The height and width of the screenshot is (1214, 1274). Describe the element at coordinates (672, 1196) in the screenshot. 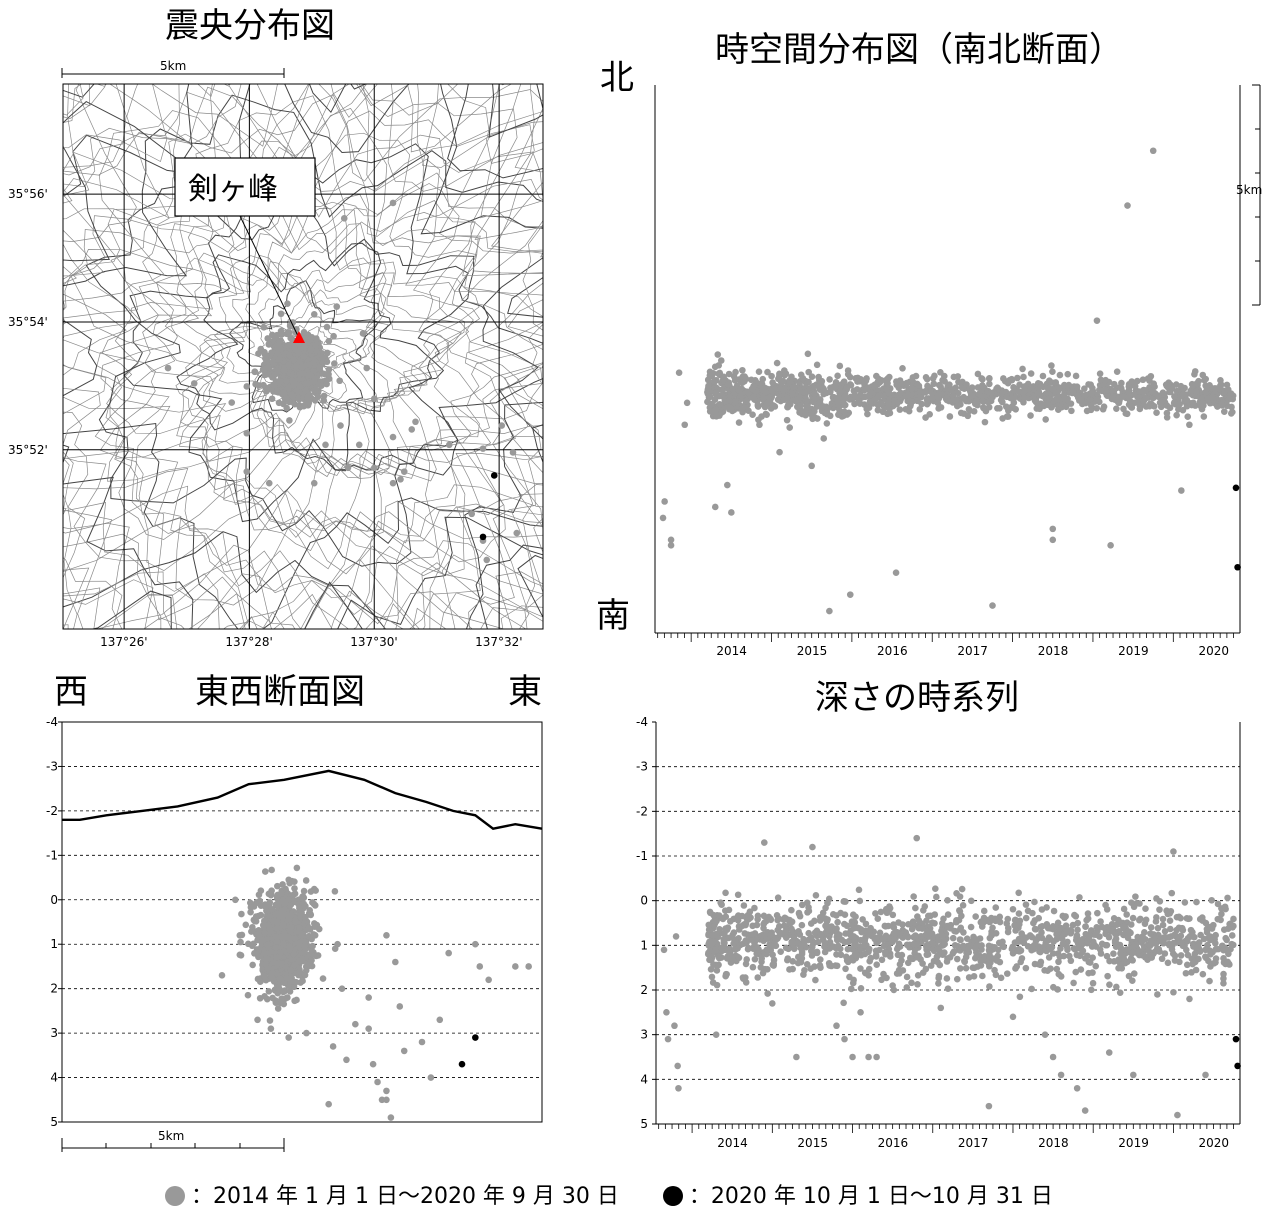

I see `black-circle-icon` at that location.